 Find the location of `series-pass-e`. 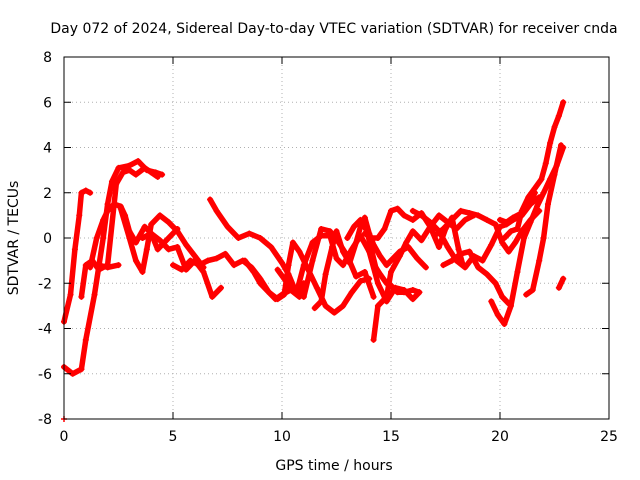

series-pass-e is located at coordinates (108, 266).